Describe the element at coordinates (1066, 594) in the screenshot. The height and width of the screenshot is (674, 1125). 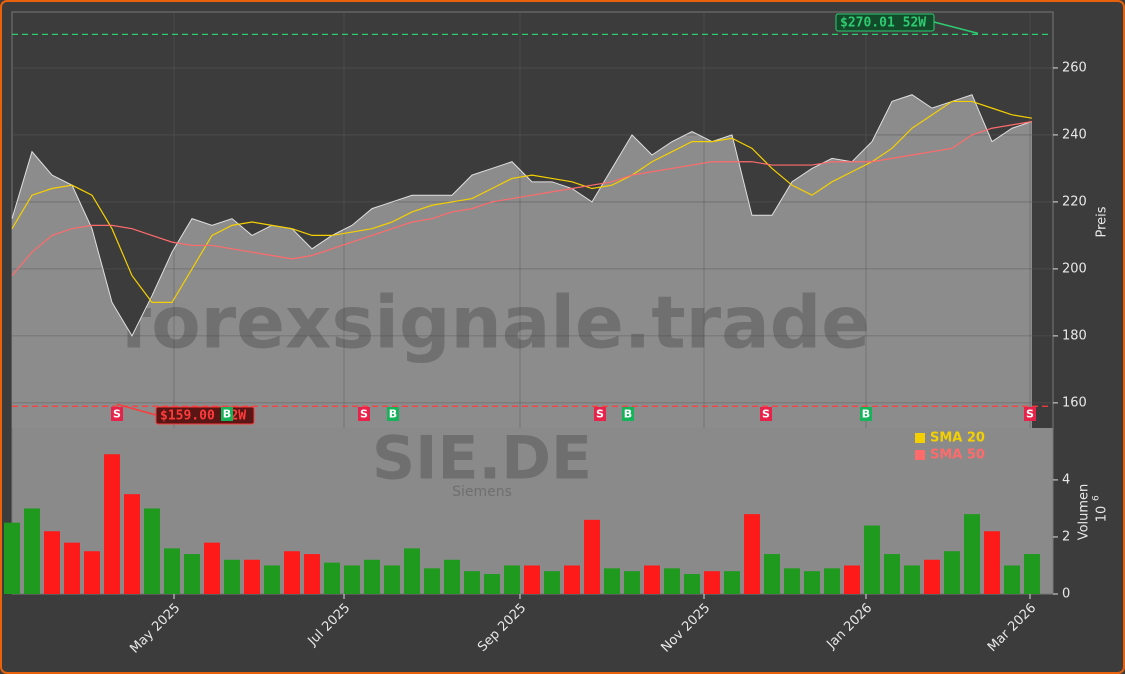
I see `y-tick-label: 0` at that location.